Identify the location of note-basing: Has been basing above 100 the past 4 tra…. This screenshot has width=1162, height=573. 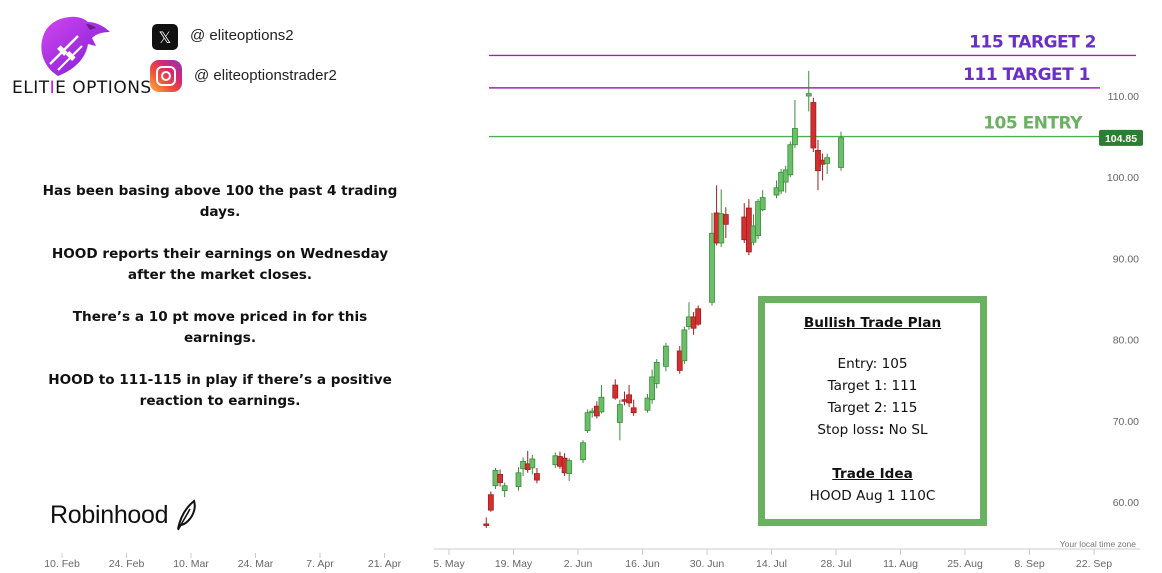
(220, 201).